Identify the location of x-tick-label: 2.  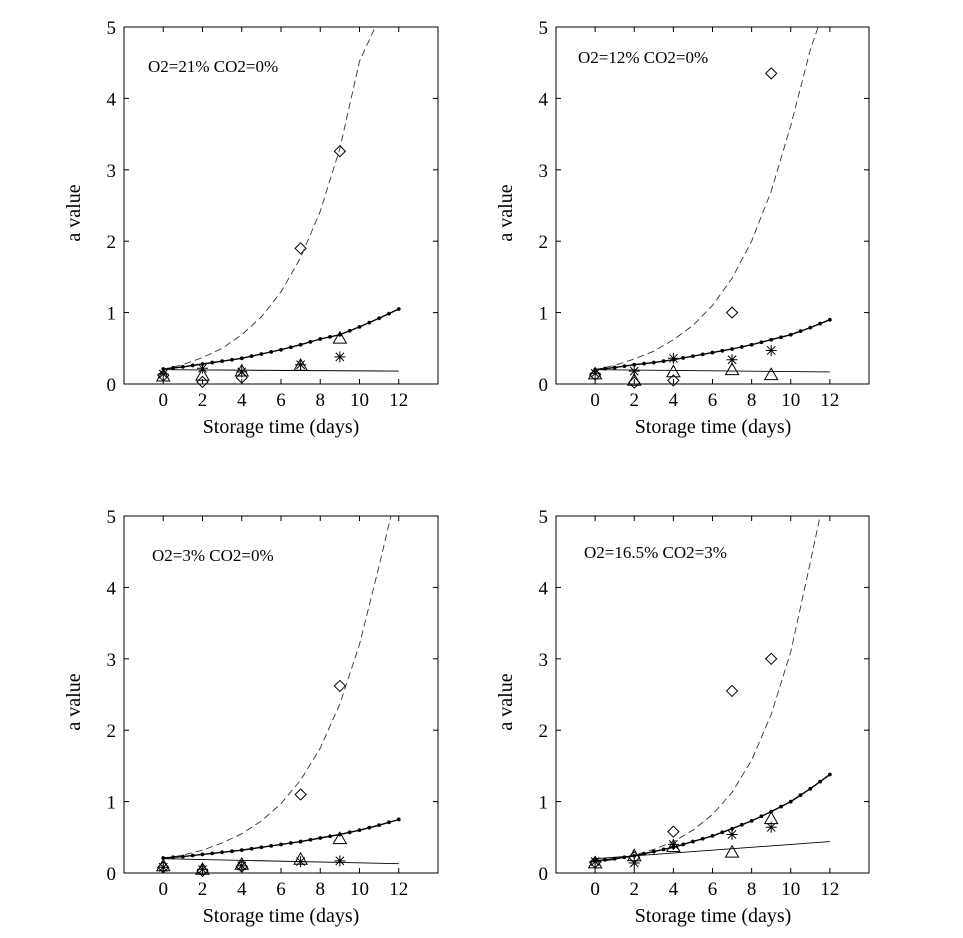
(635, 889).